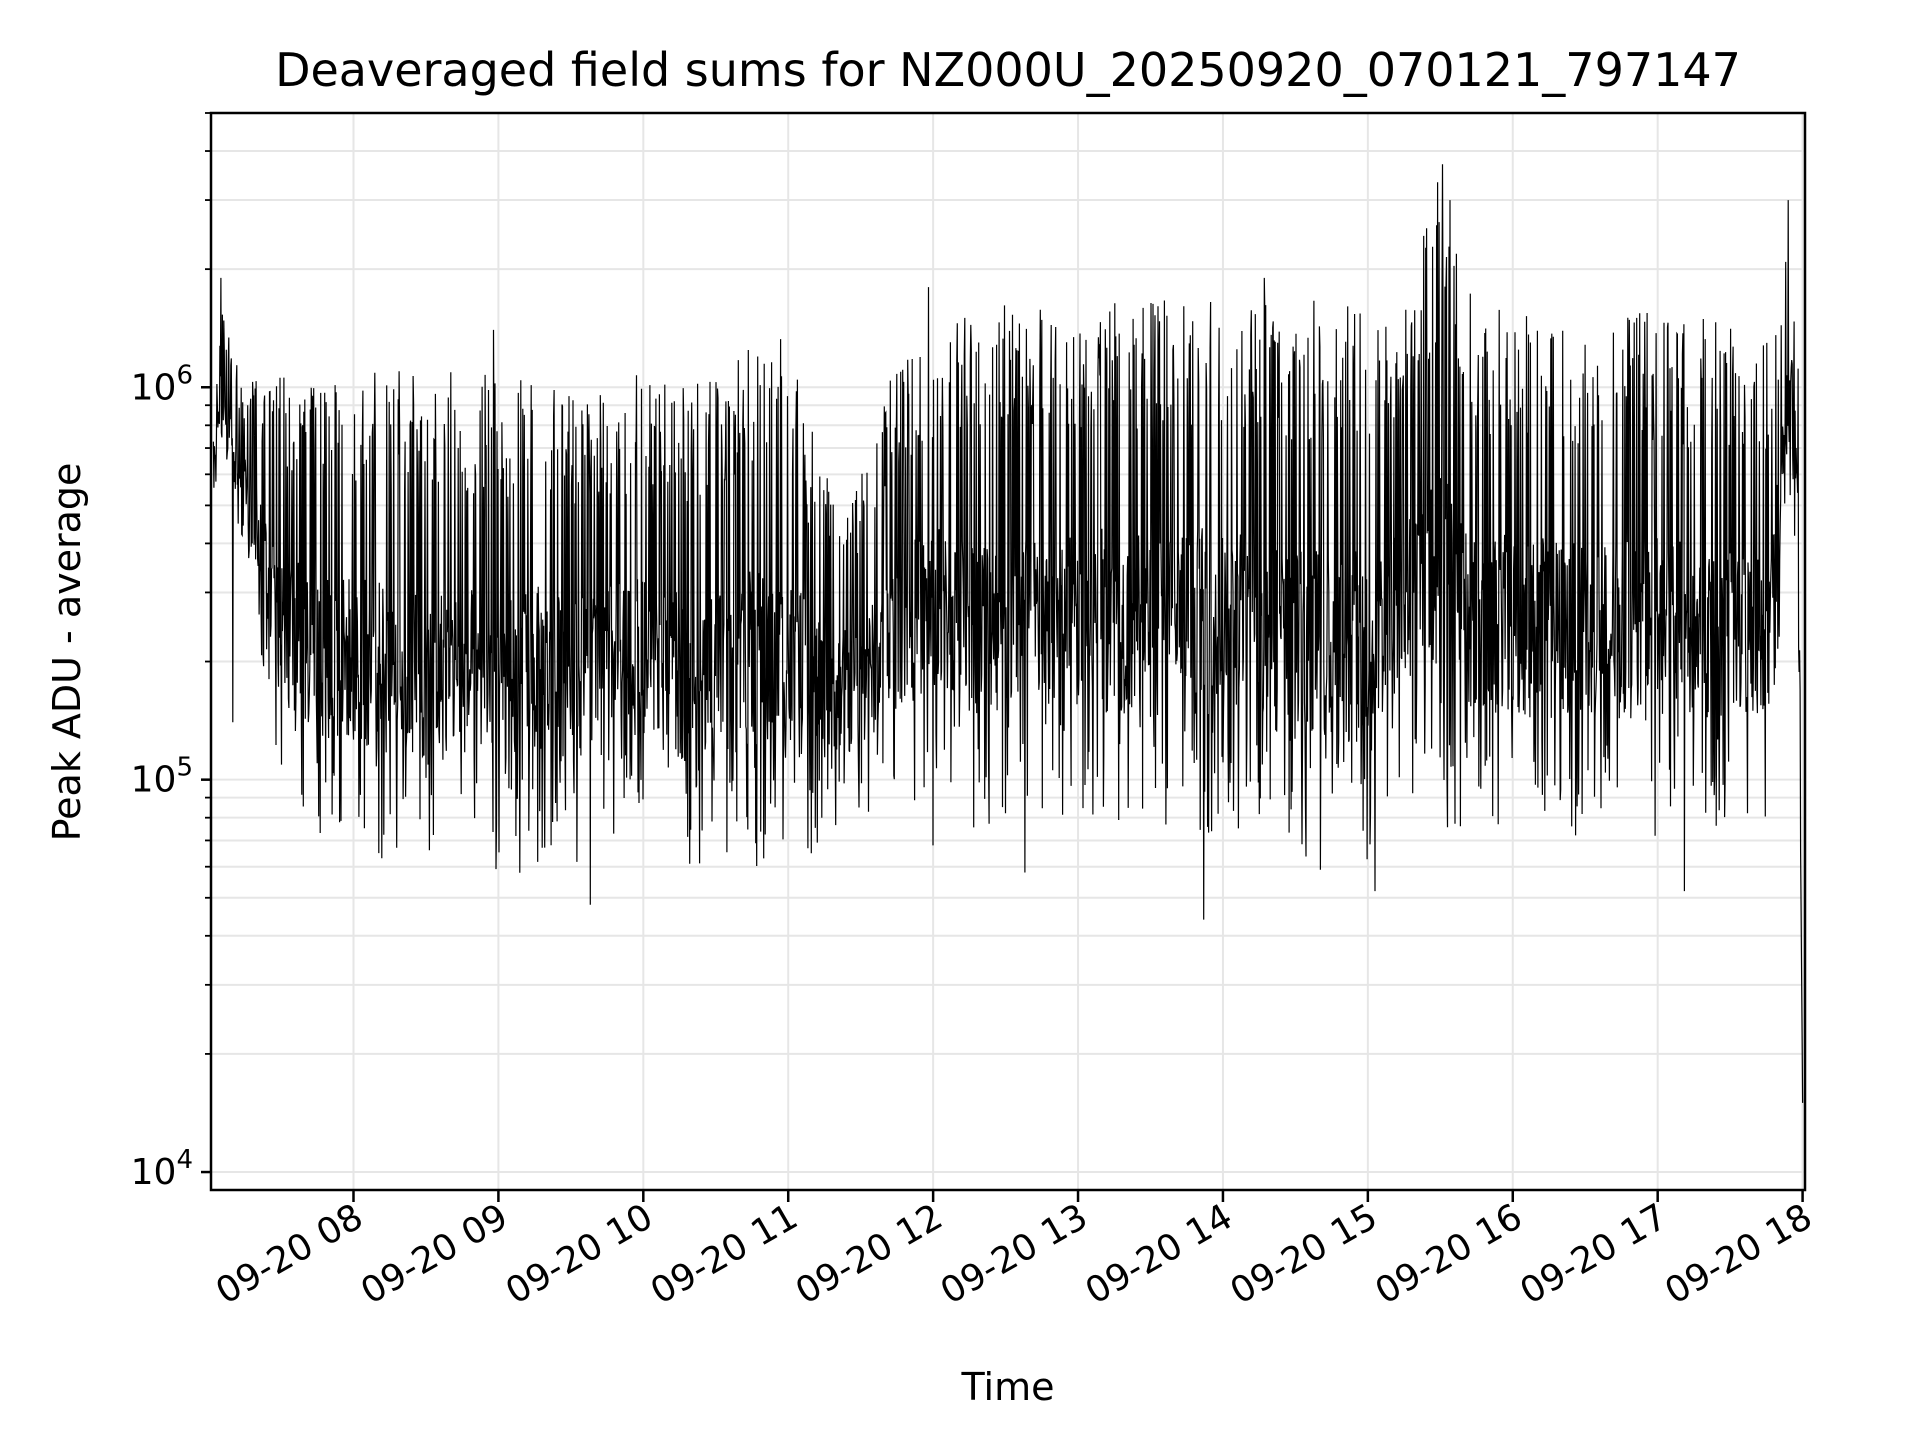 Image resolution: width=1920 pixels, height=1440 pixels. What do you see at coordinates (162, 777) in the screenshot?
I see `y-tick-label: 10⁵` at bounding box center [162, 777].